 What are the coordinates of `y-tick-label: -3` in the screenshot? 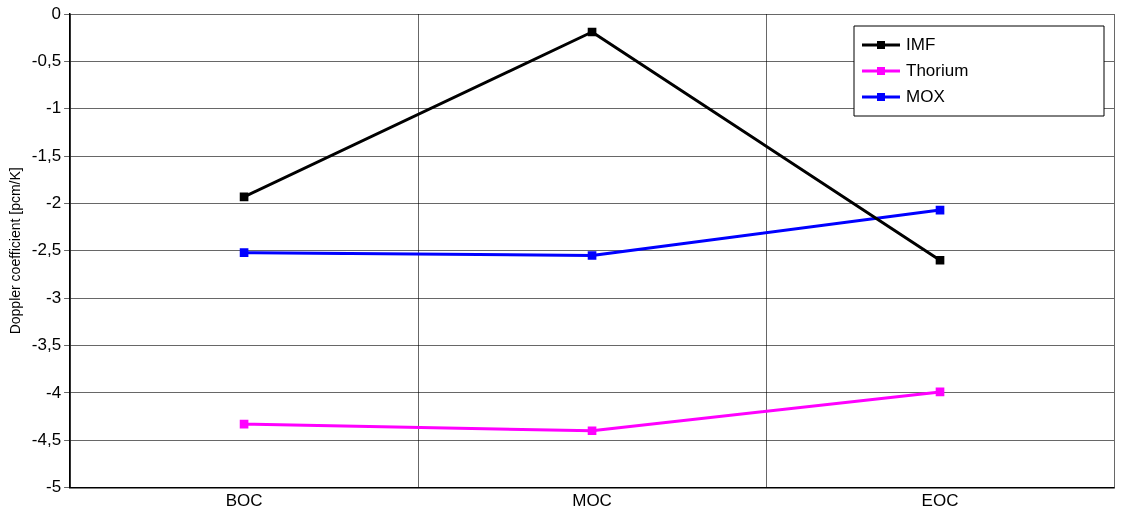 It's located at (53, 297).